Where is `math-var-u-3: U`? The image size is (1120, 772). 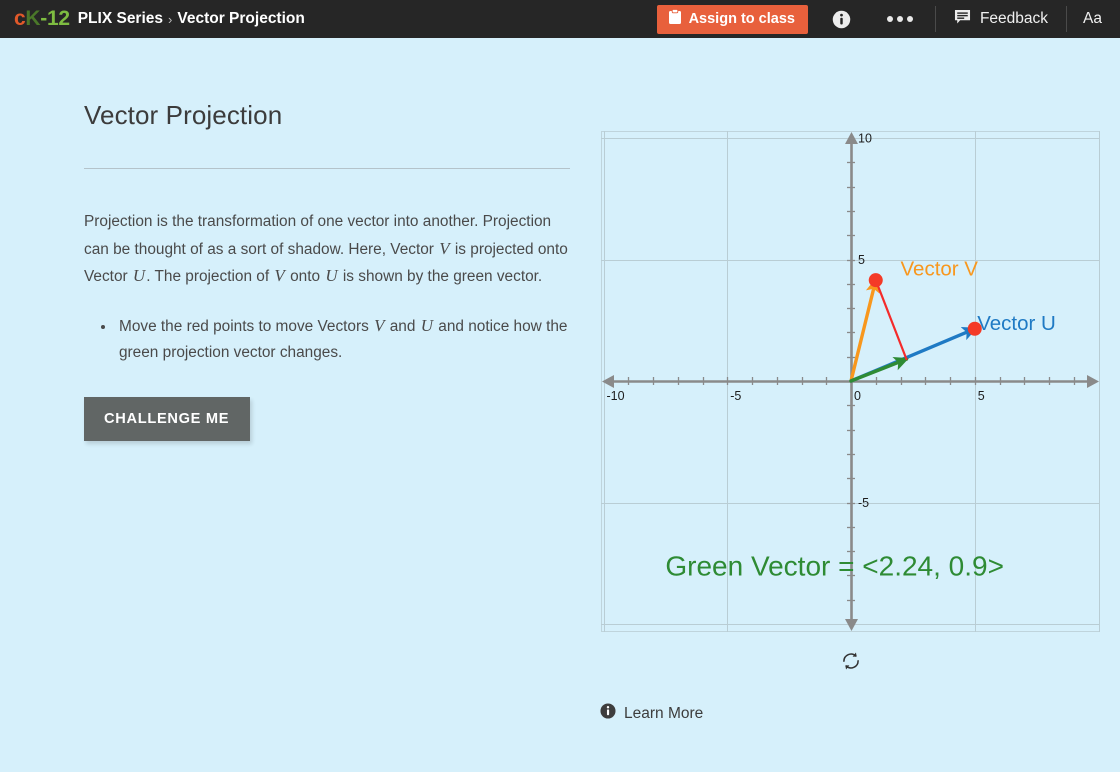
math-var-u-3: U is located at coordinates (426, 325).